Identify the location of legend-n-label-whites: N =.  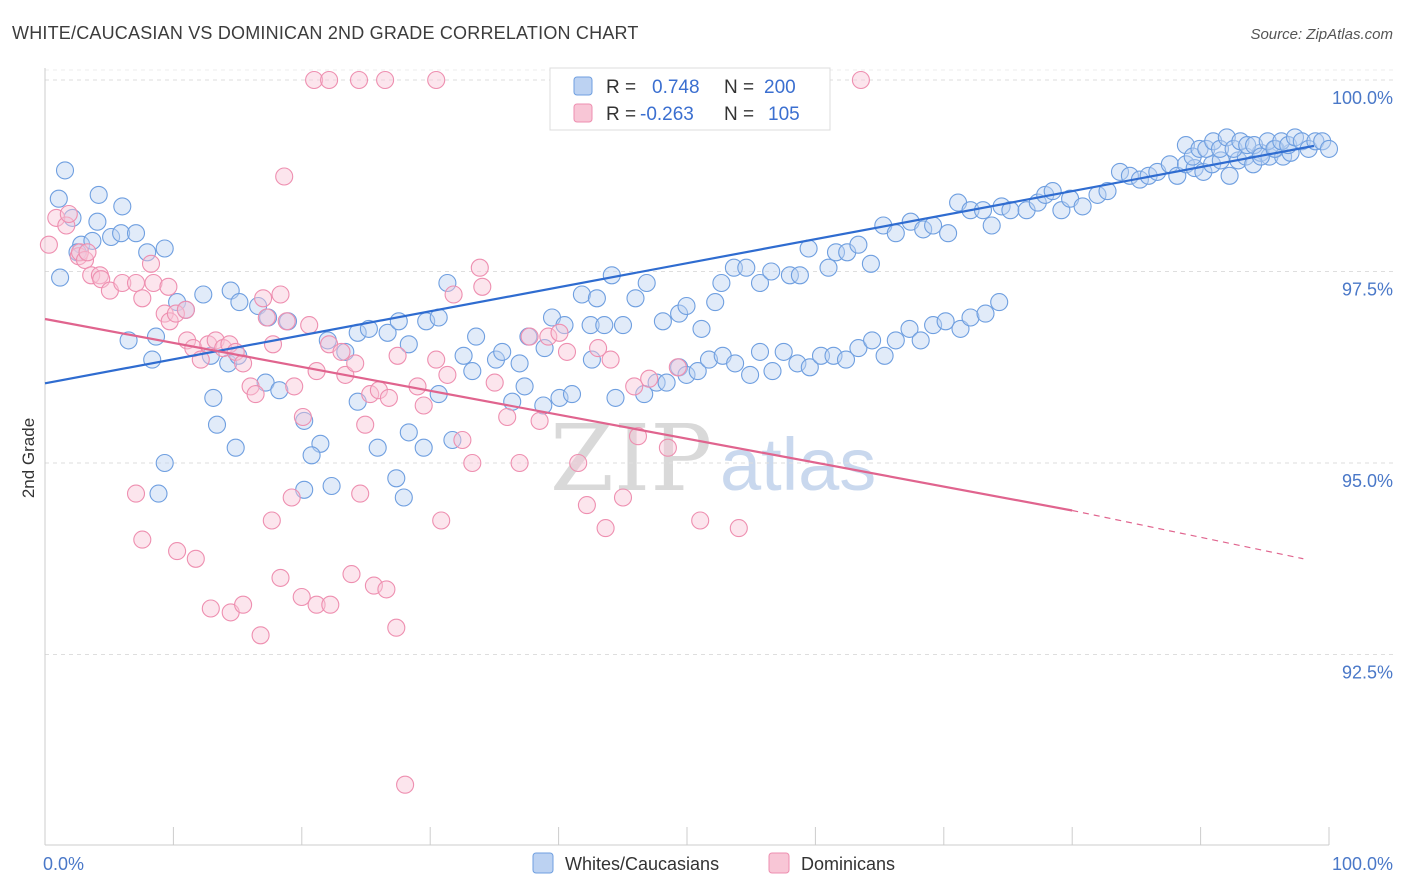
(739, 87).